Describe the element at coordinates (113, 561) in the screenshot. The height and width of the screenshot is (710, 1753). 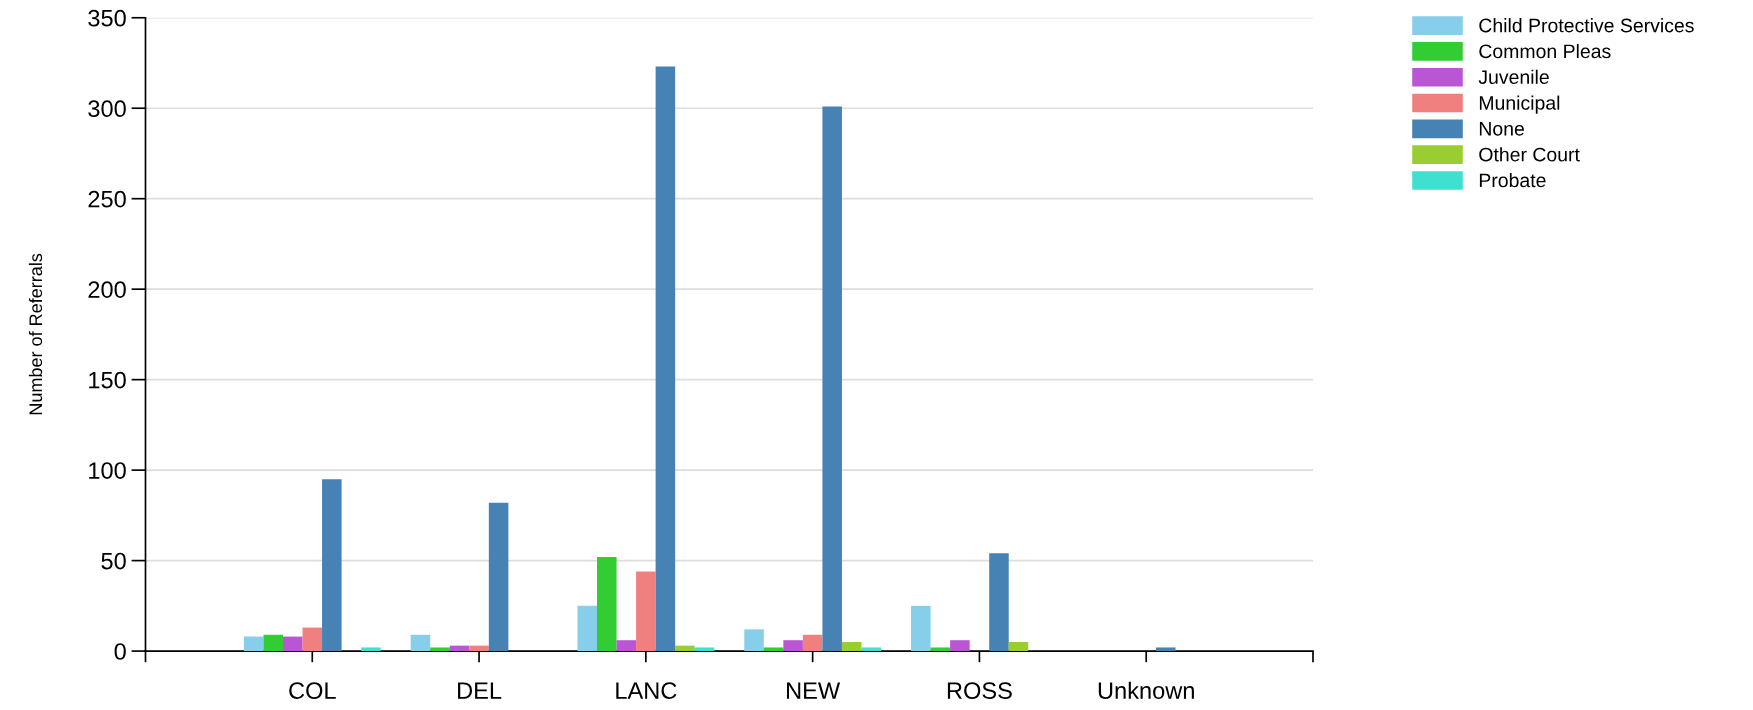
I see `y-tick-label: 50` at that location.